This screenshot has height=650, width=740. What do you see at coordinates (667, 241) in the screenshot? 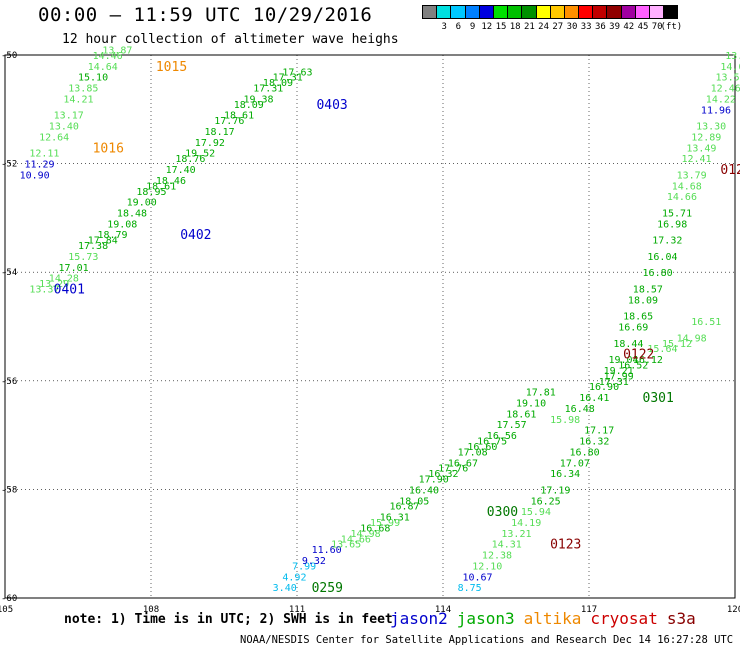
I see `wave-height-value: 17.32` at bounding box center [667, 241].